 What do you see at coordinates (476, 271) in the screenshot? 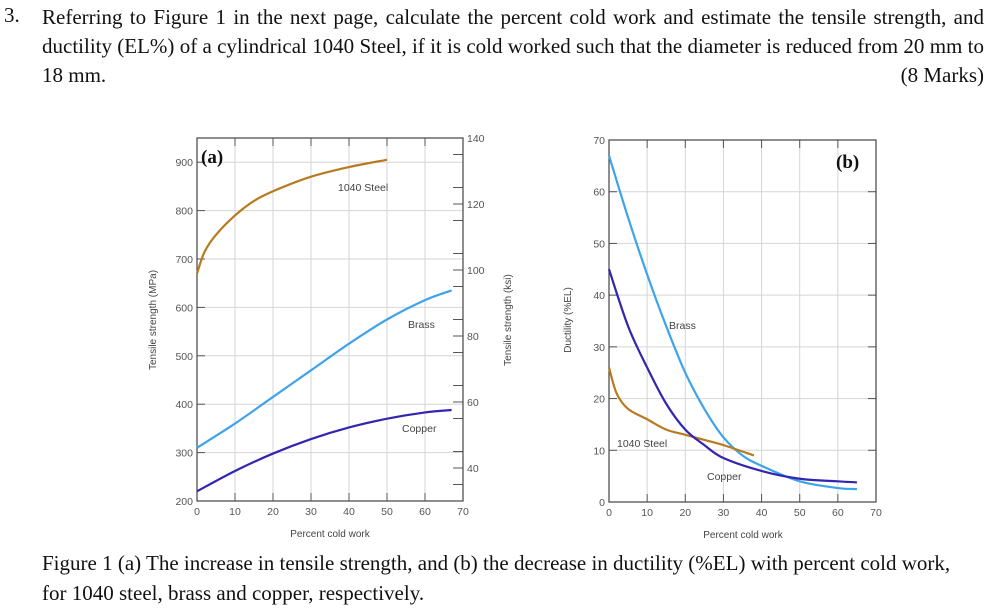
I see `chart-a-y2tick-label: 100` at bounding box center [476, 271].